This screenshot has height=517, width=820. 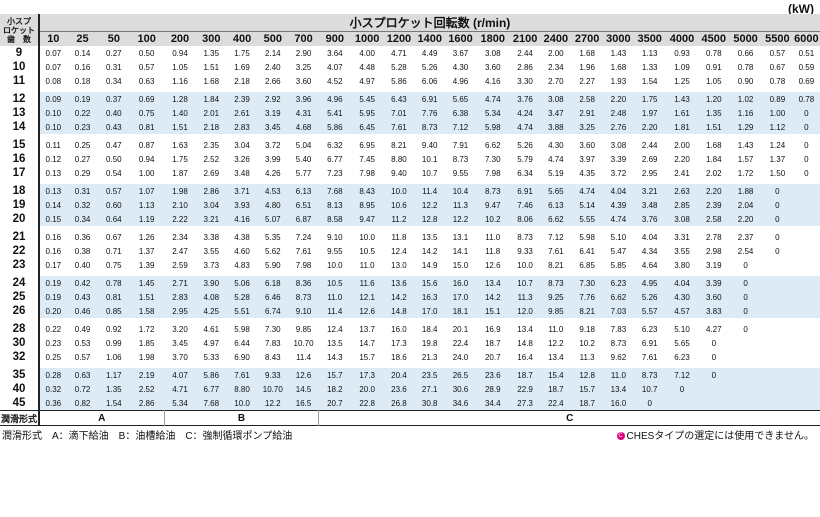 What do you see at coordinates (556, 311) in the screenshot?
I see `power-value-cell: 9.85` at bounding box center [556, 311].